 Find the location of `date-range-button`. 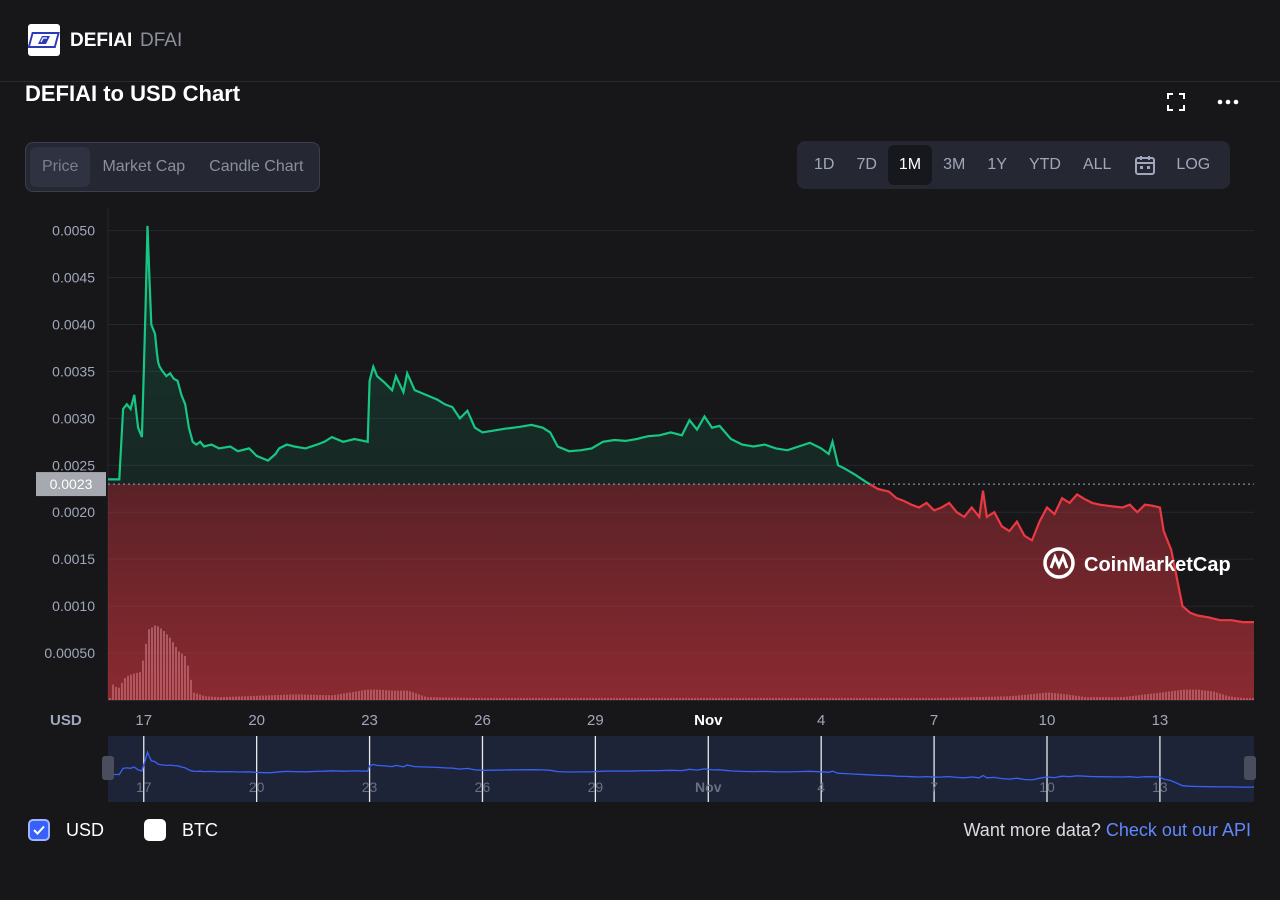

date-range-button is located at coordinates (1145, 165).